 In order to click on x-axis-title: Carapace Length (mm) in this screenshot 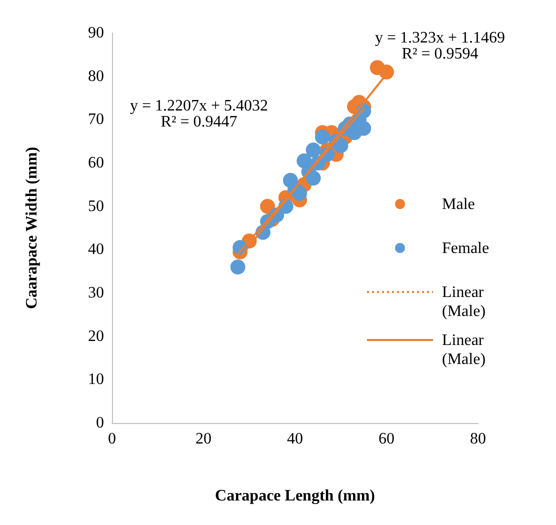, I will do `click(295, 496)`.